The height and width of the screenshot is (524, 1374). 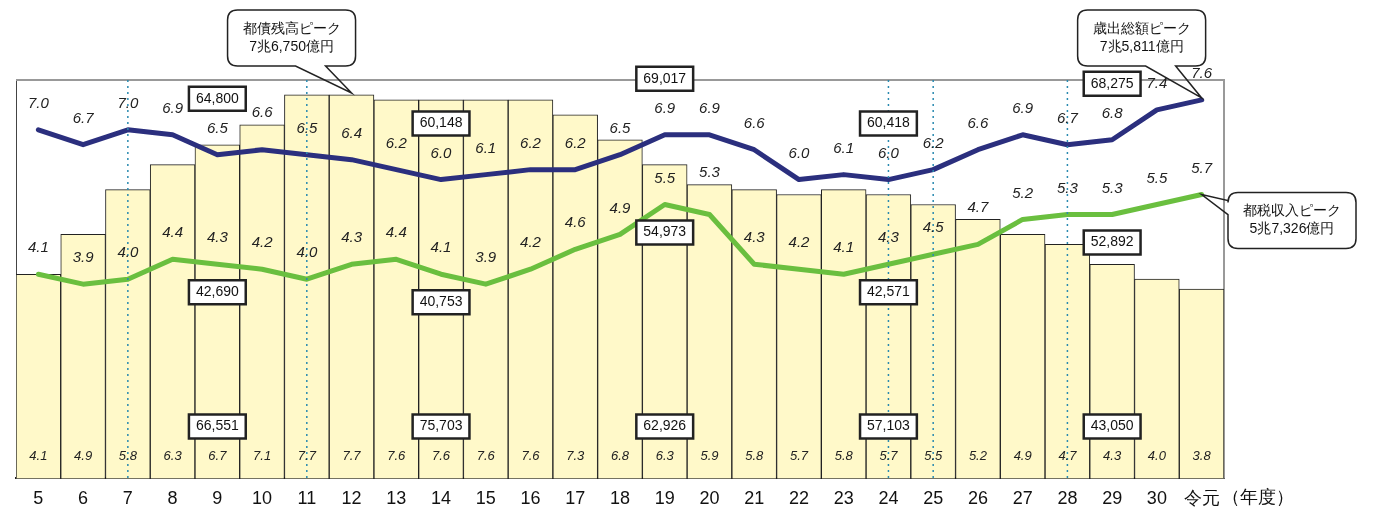 What do you see at coordinates (217, 425) in the screenshot?
I see `annotation: 66,551` at bounding box center [217, 425].